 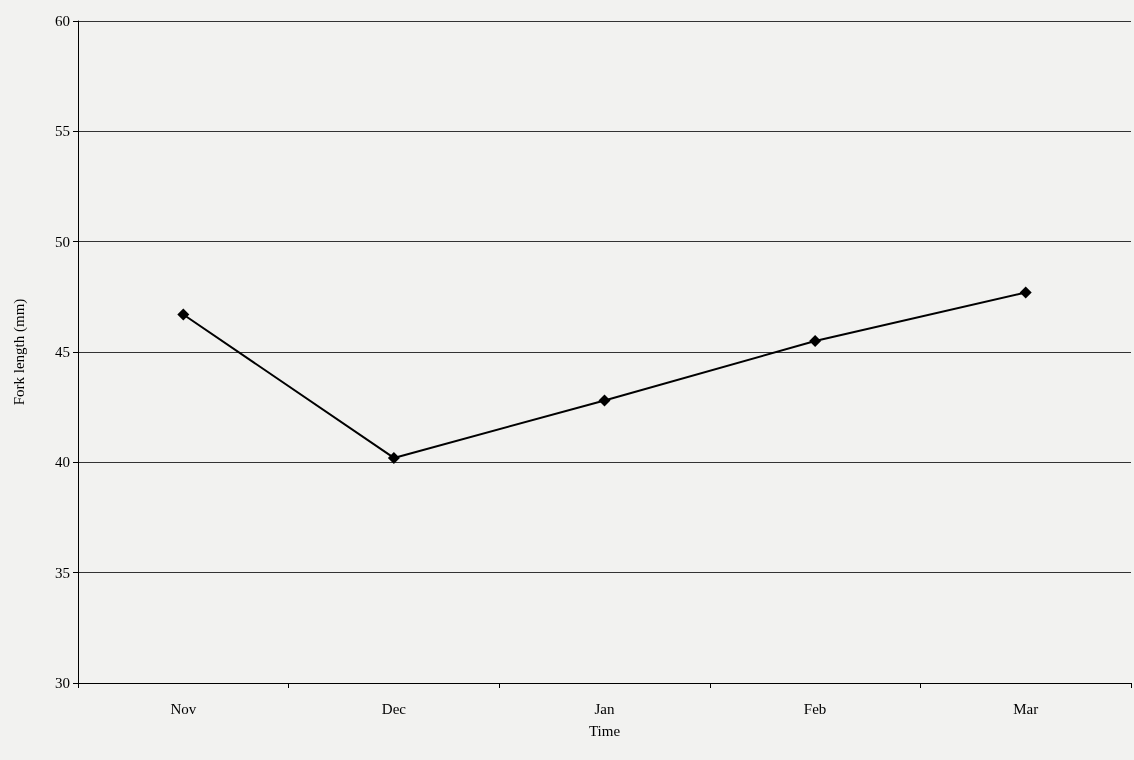 What do you see at coordinates (62, 21) in the screenshot?
I see `y-tick-label: 60` at bounding box center [62, 21].